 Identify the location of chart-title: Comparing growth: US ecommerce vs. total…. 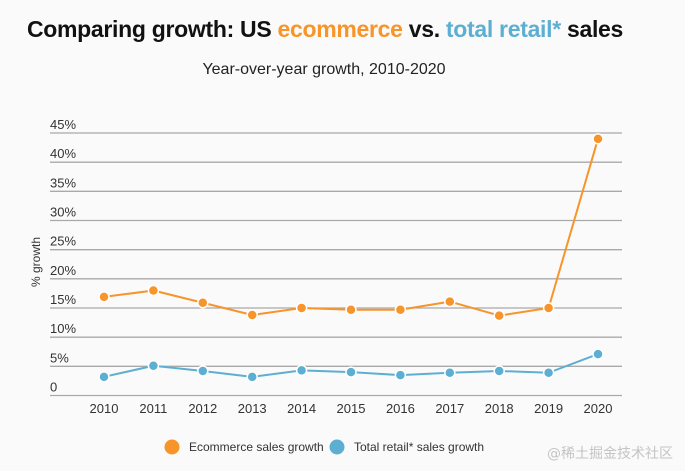
(325, 29).